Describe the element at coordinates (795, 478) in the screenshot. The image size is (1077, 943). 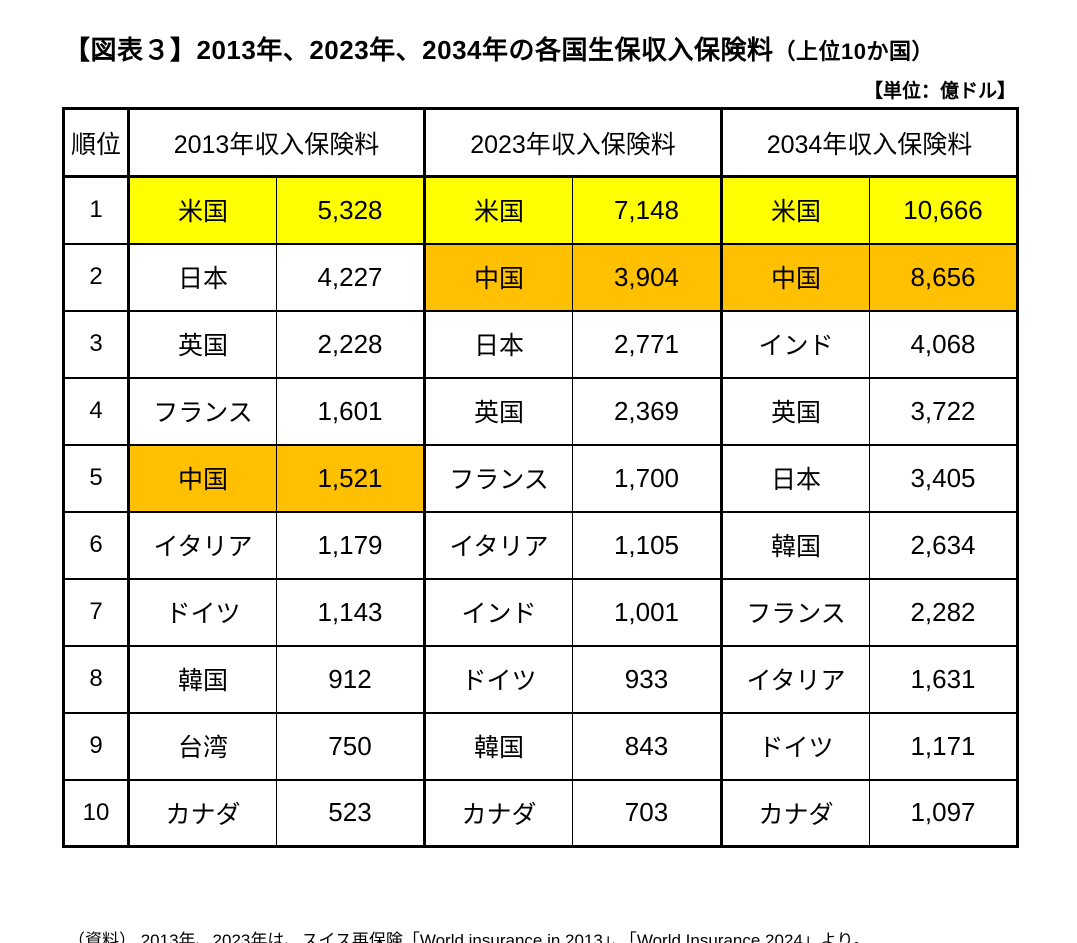
I see `country-cell-2034: 日本` at that location.